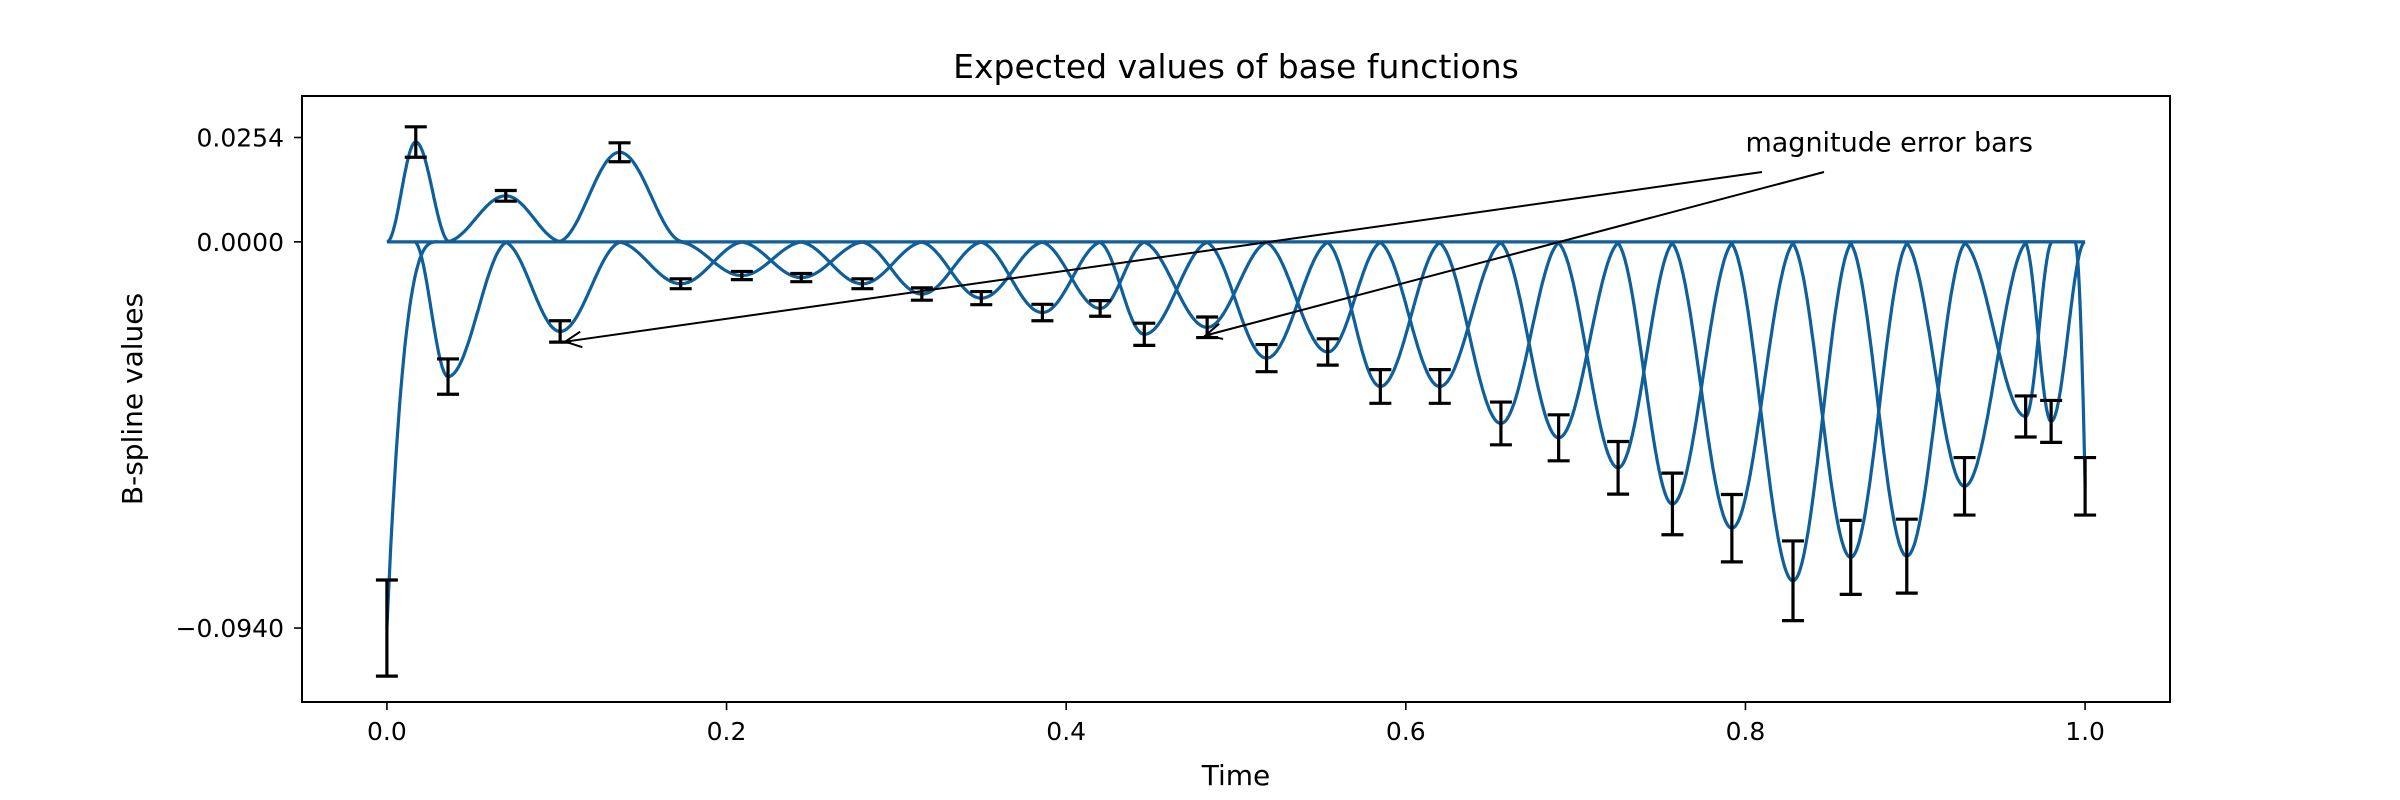 The width and height of the screenshot is (2400, 800). What do you see at coordinates (240, 137) in the screenshot?
I see `y-tick-label: 0.0254` at bounding box center [240, 137].